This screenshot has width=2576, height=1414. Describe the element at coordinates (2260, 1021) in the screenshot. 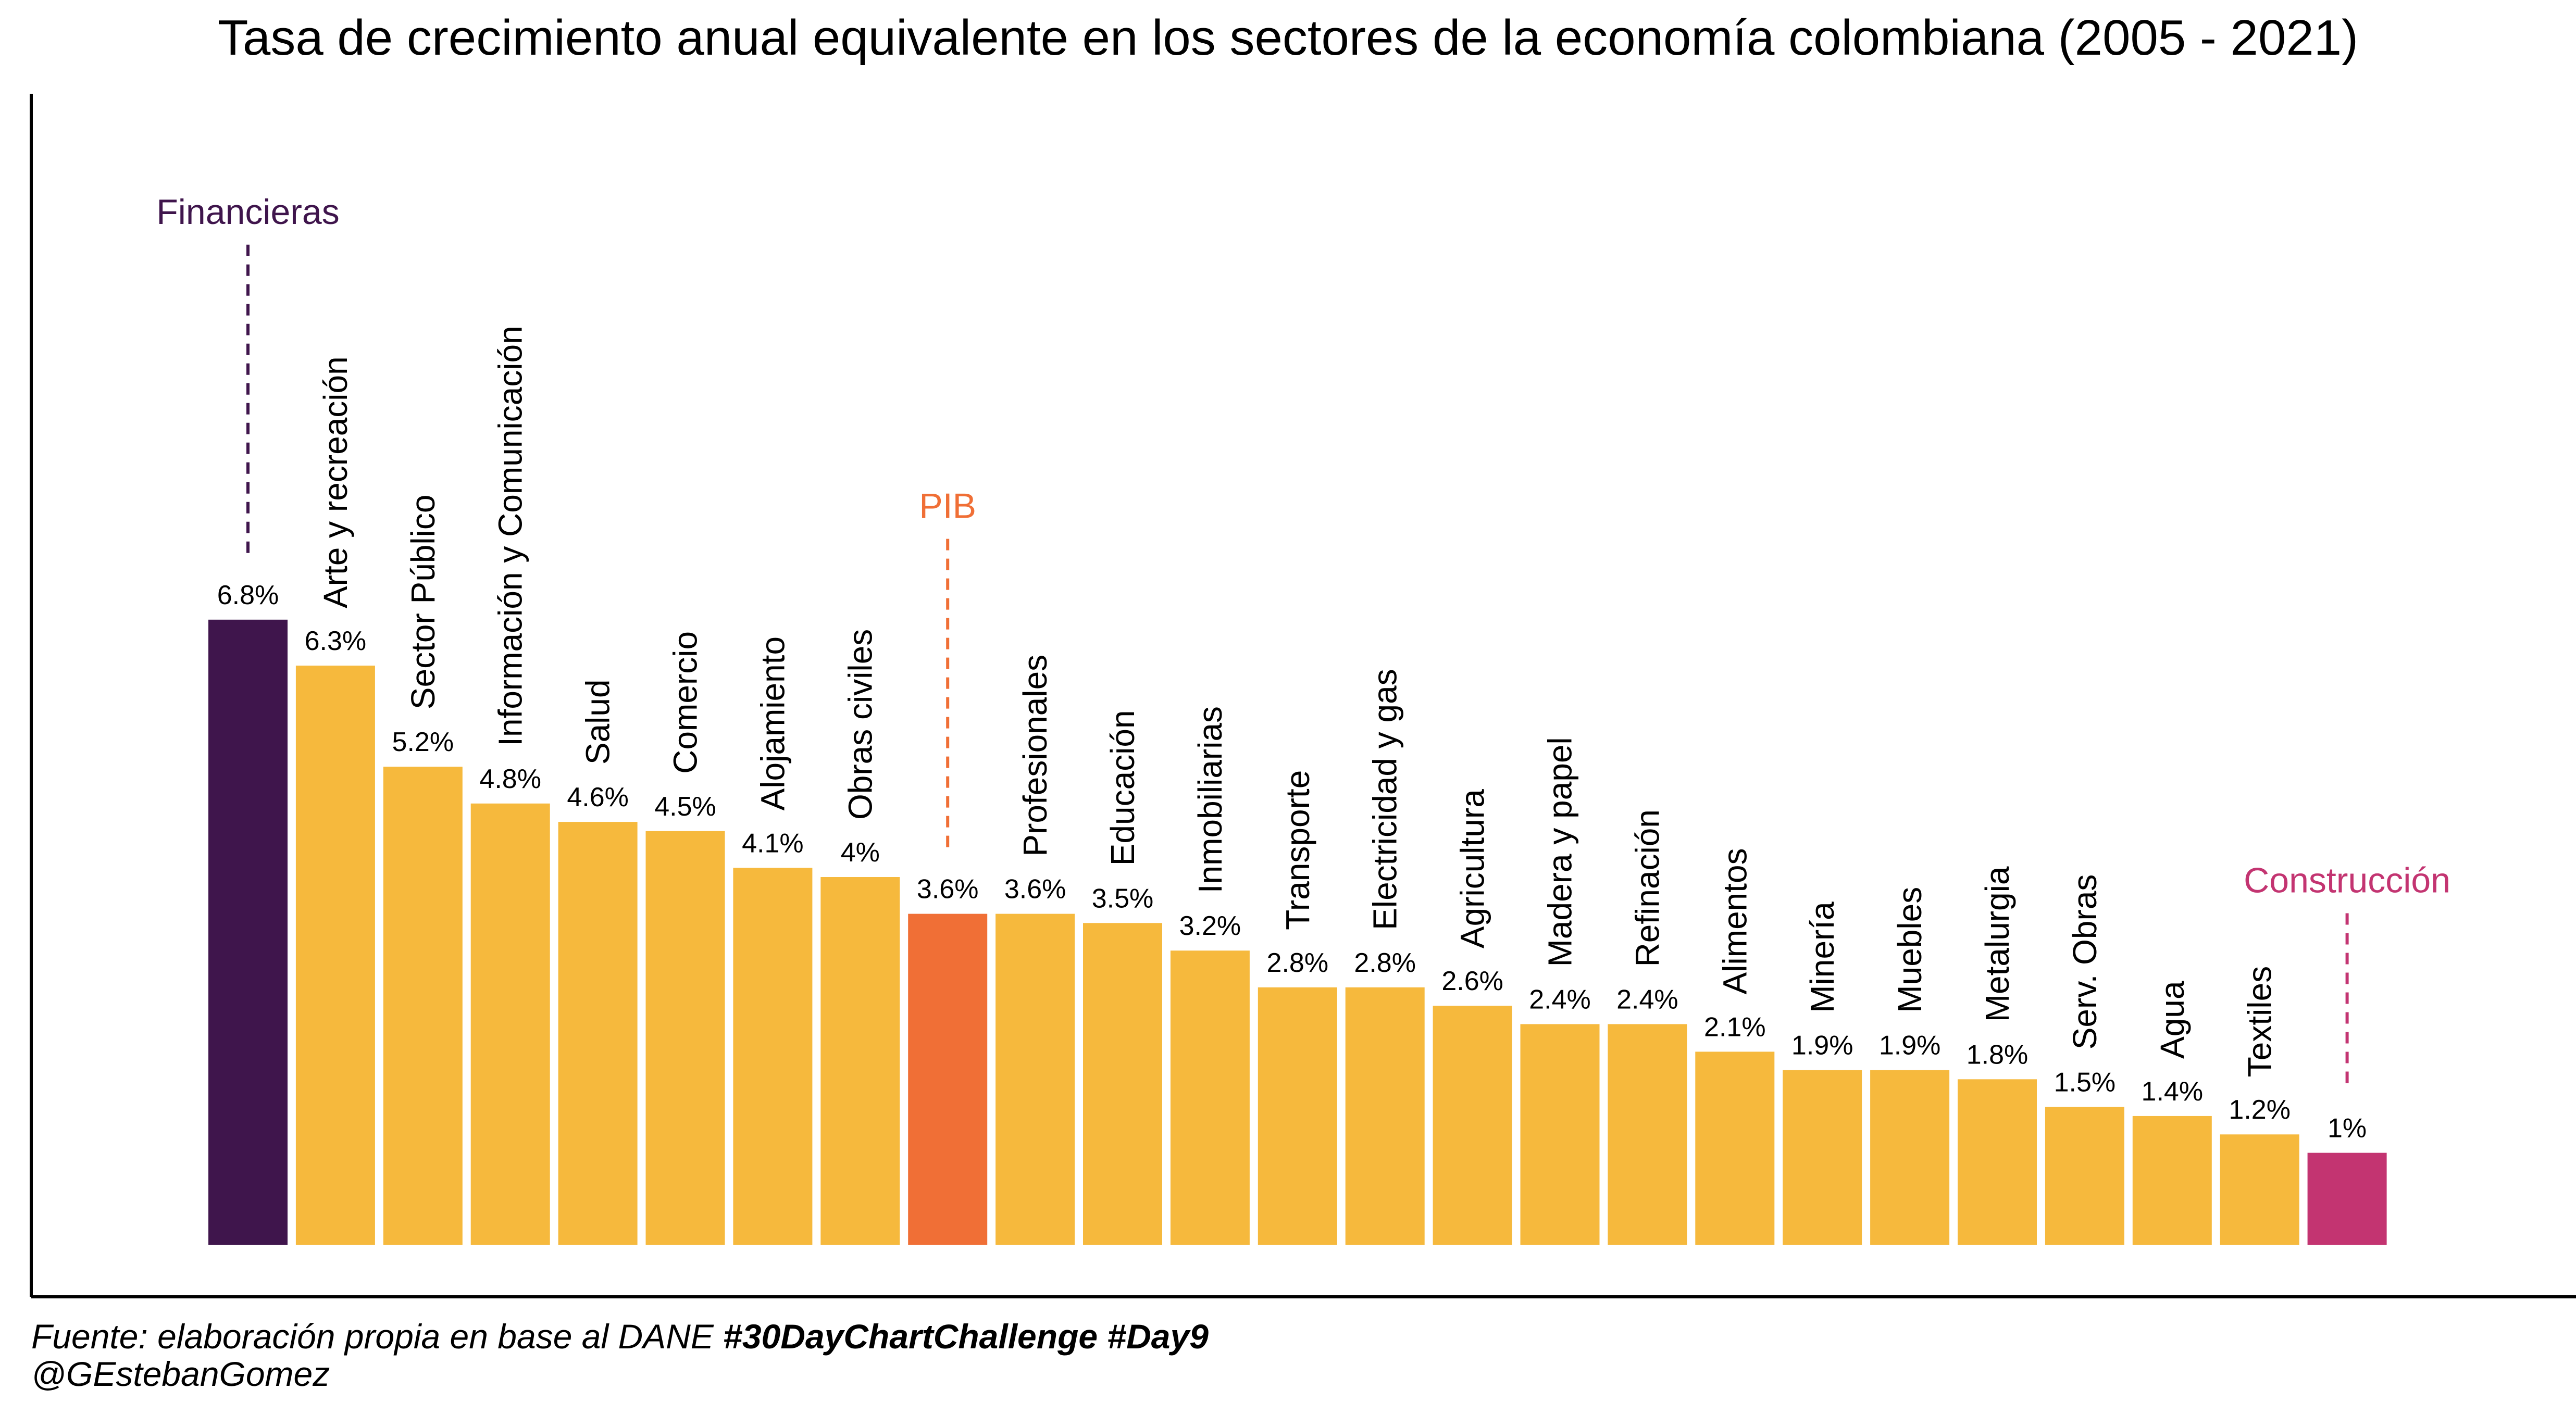

I see `category-label-textiles: Textiles` at that location.